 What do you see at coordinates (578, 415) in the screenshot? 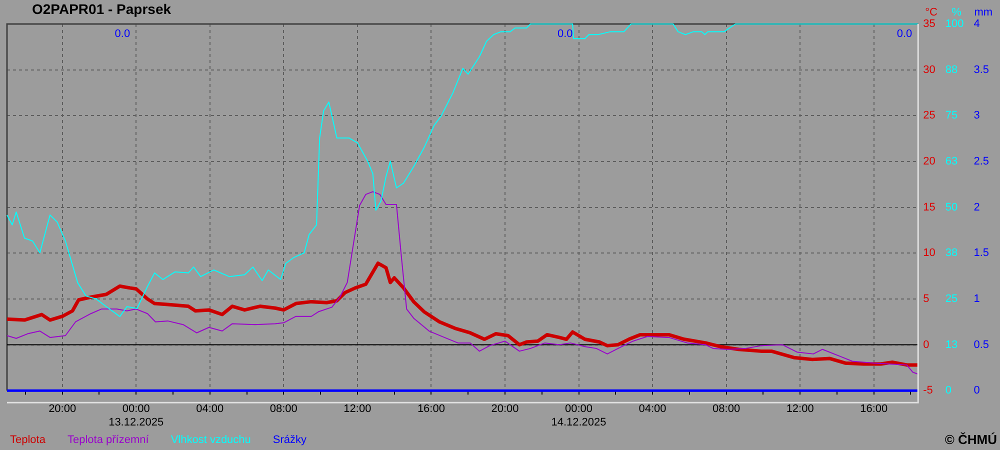
I see `x-tick-label: 00:00 14.12.2025` at bounding box center [578, 415].